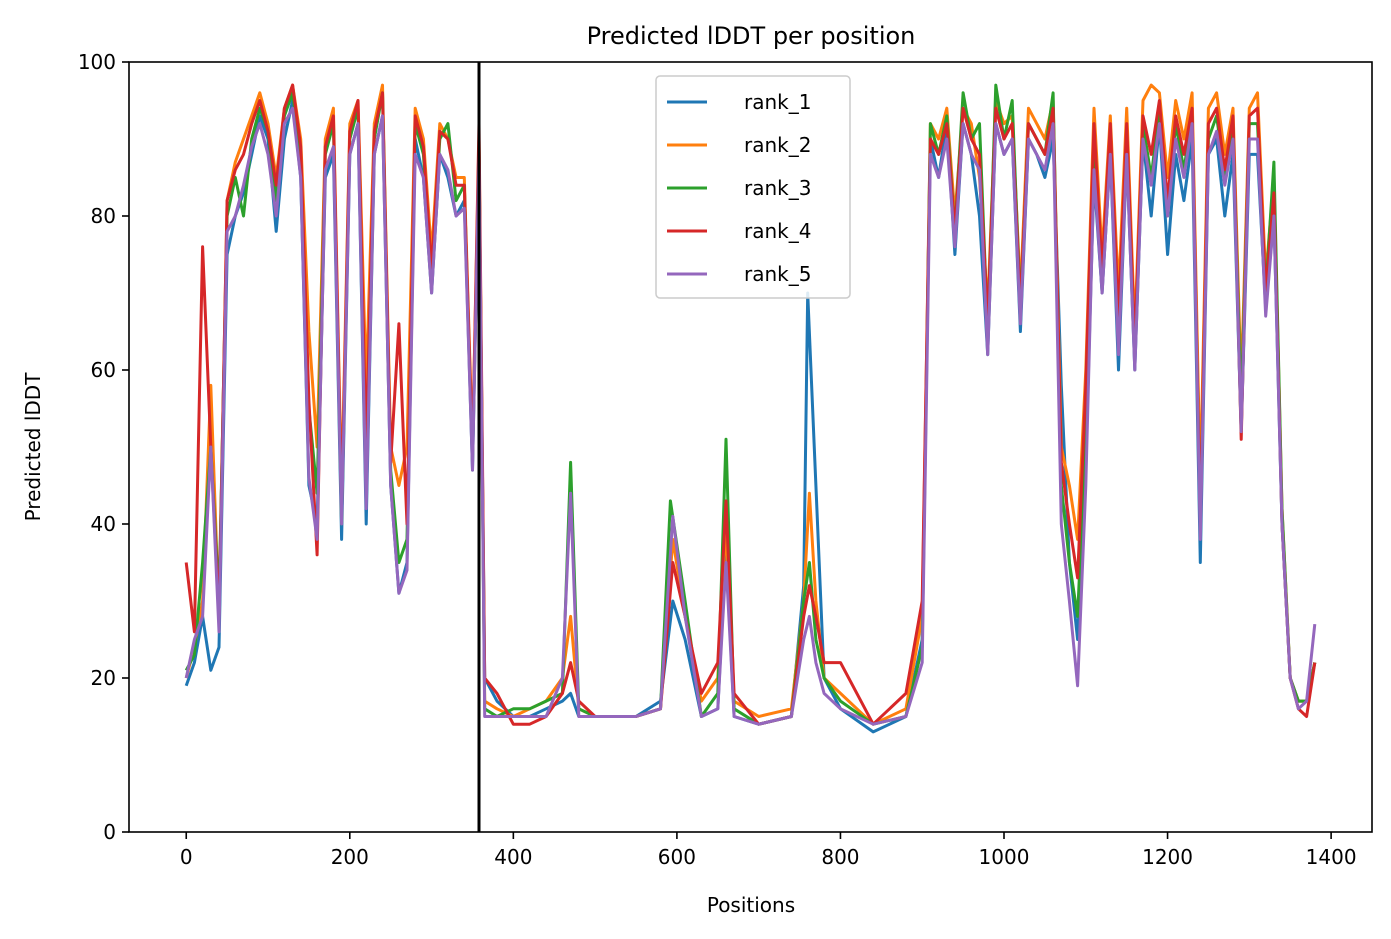  Describe the element at coordinates (109, 832) in the screenshot. I see `y-tick-label: 0` at that location.